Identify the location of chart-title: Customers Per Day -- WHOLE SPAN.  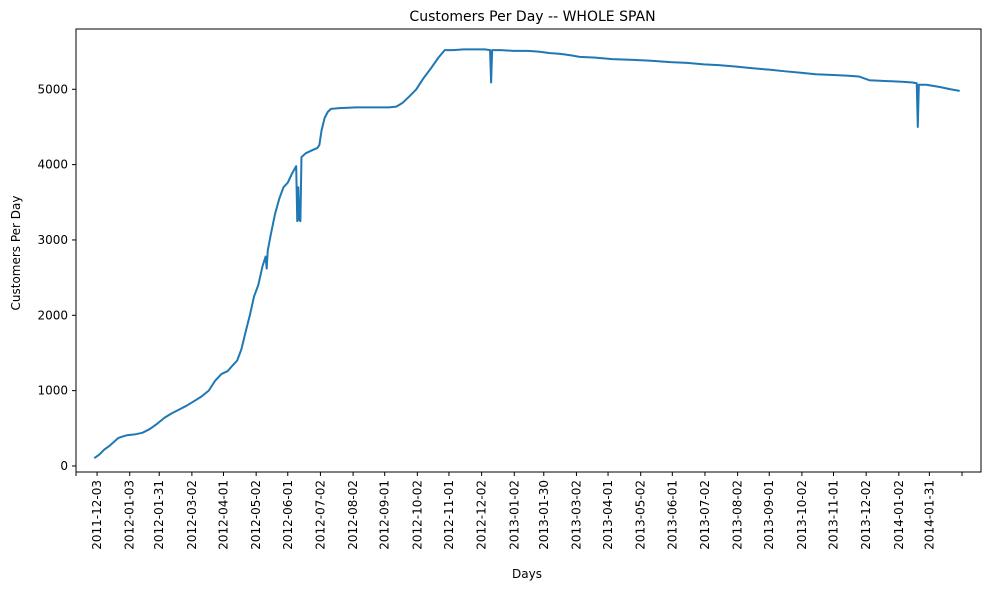
(532, 17).